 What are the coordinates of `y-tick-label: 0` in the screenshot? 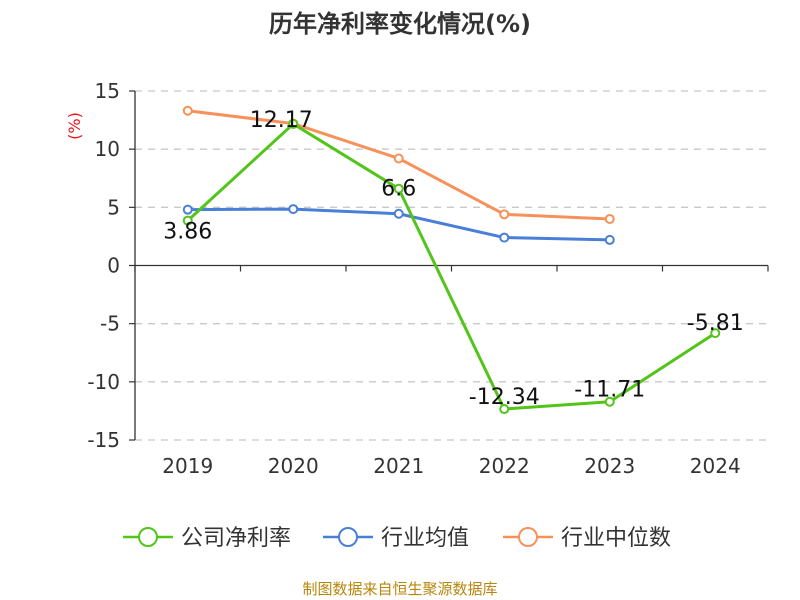 It's located at (113, 266).